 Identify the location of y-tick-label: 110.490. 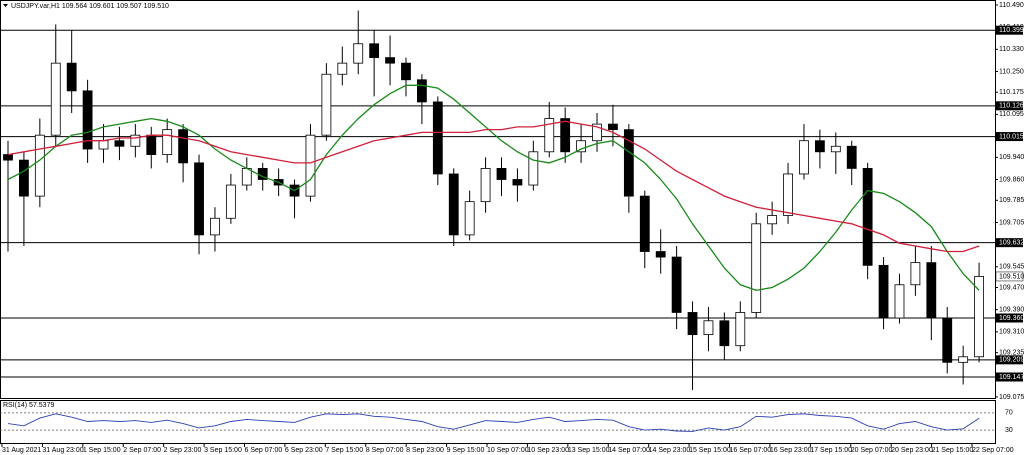
(1011, 5).